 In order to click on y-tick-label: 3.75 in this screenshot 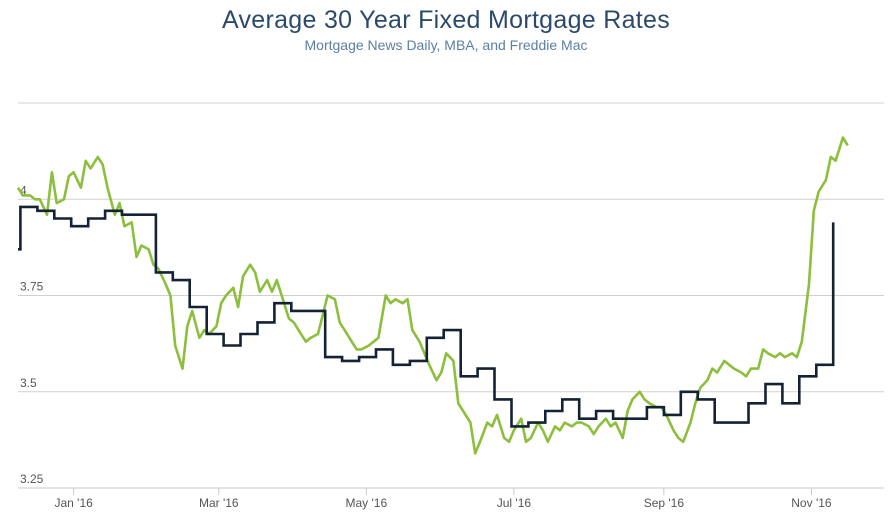, I will do `click(32, 287)`.